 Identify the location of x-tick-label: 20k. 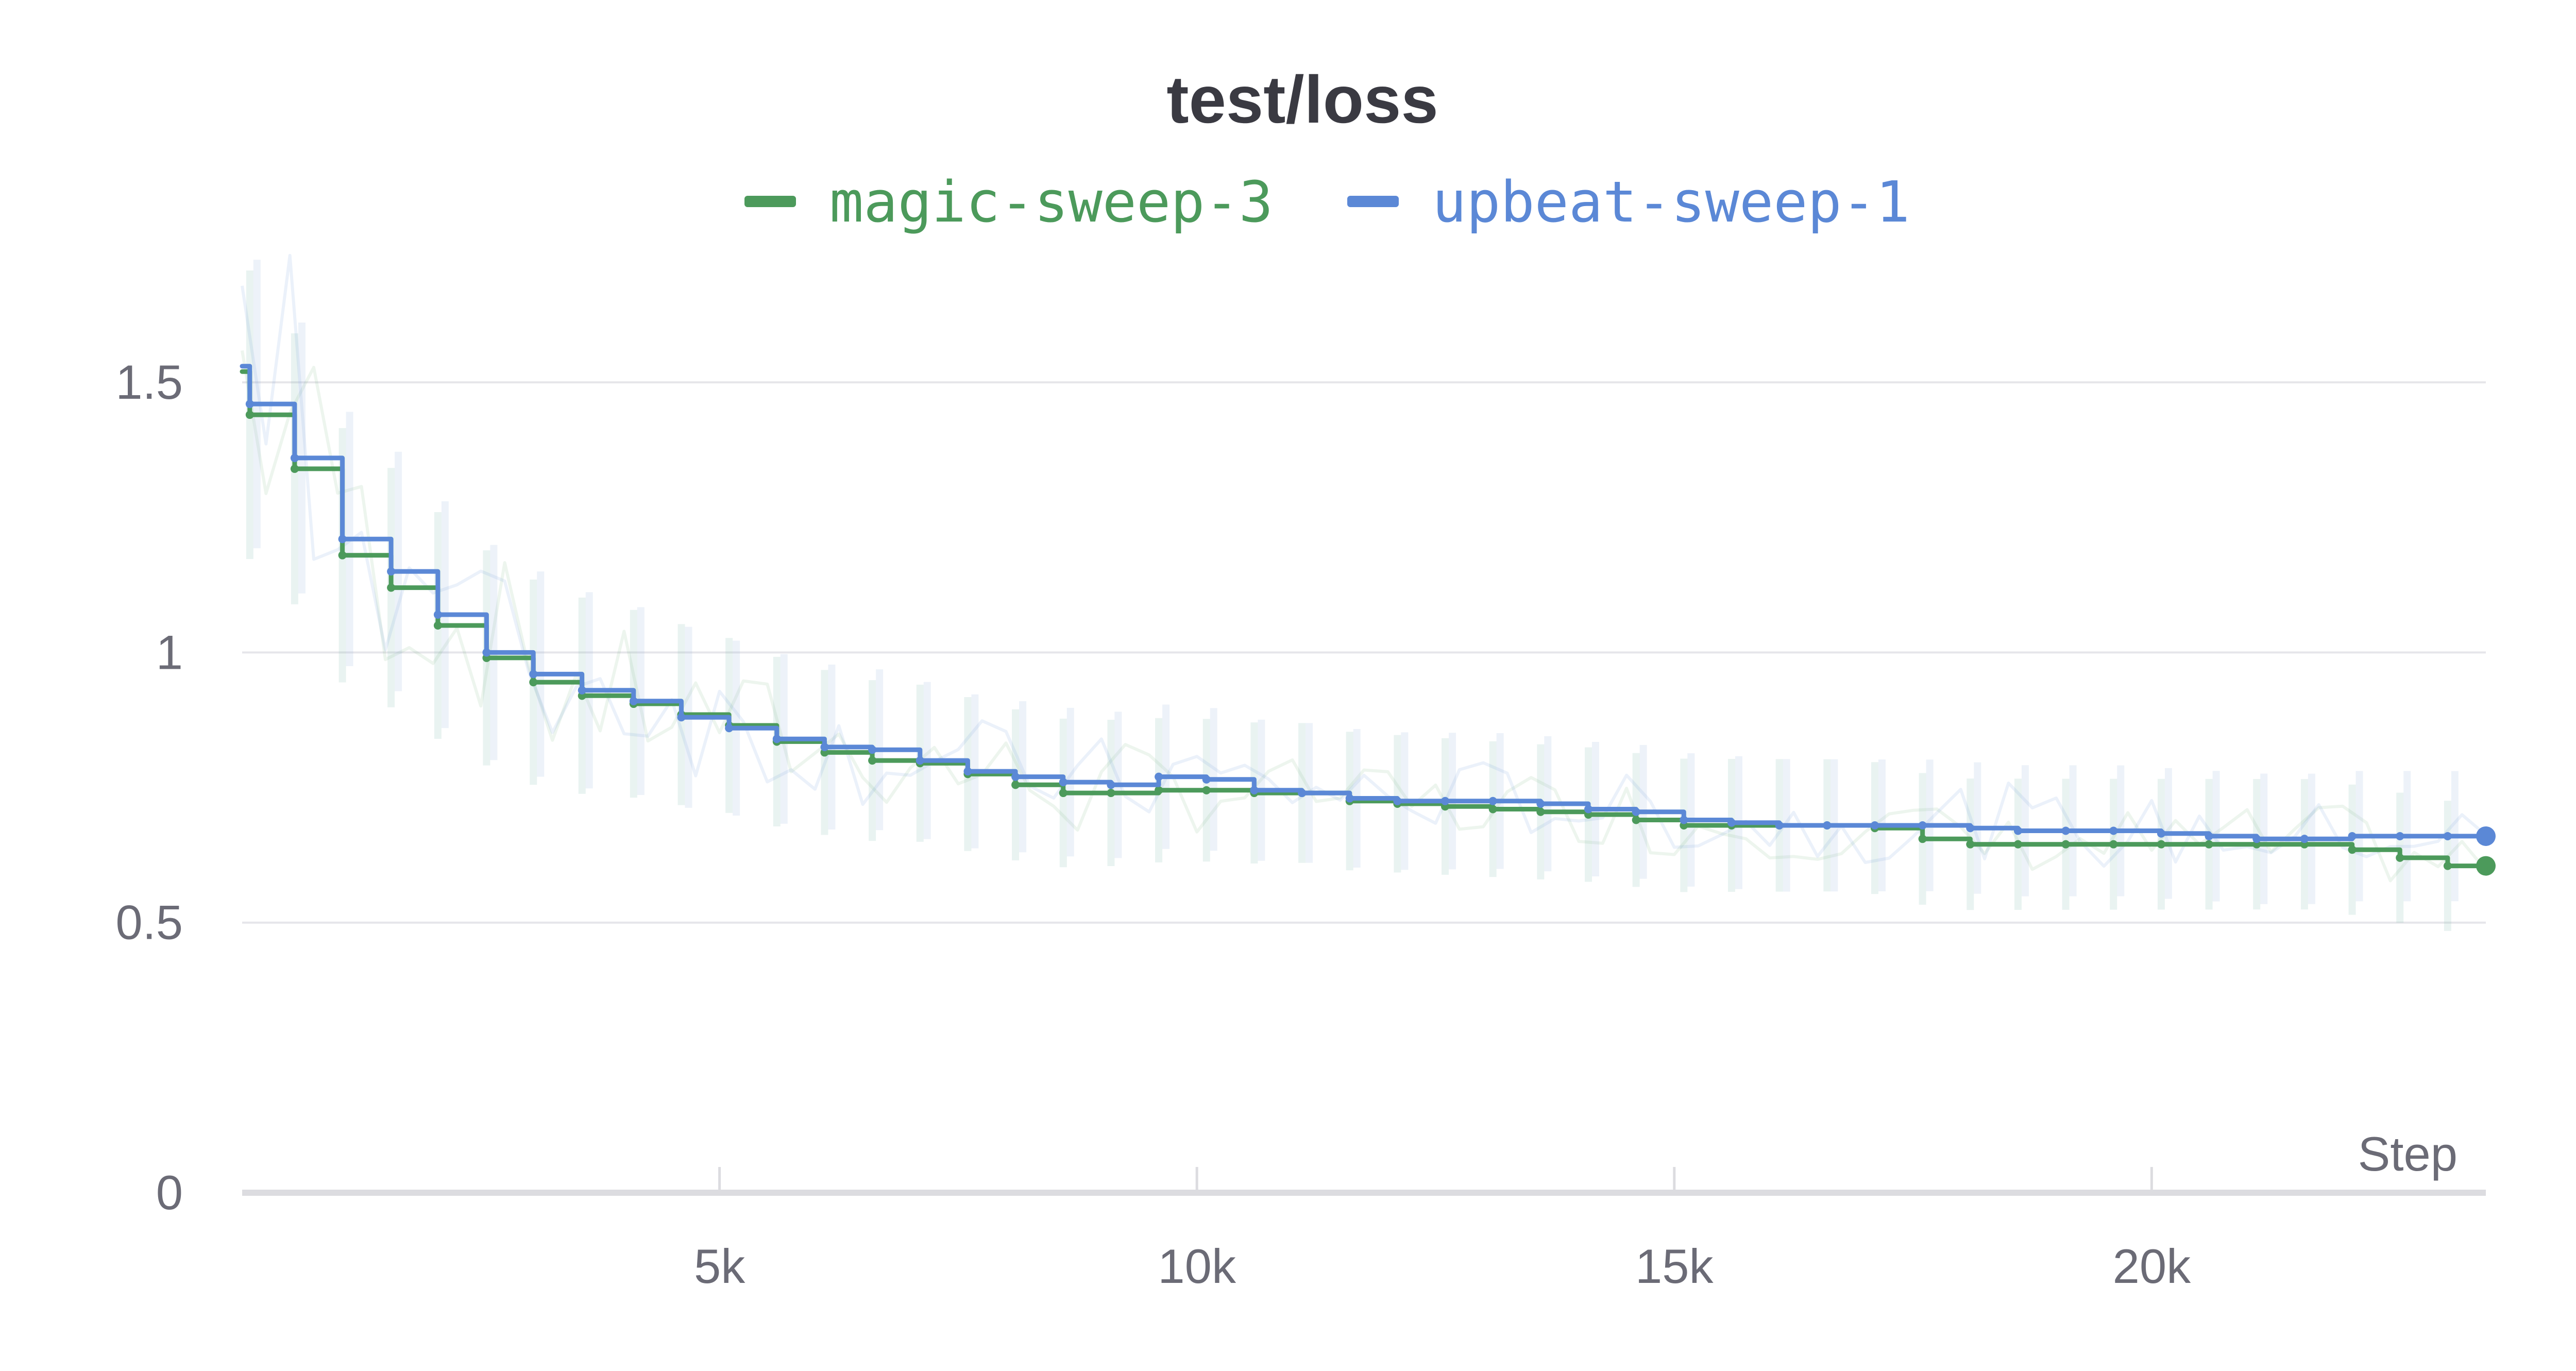
(2152, 1266).